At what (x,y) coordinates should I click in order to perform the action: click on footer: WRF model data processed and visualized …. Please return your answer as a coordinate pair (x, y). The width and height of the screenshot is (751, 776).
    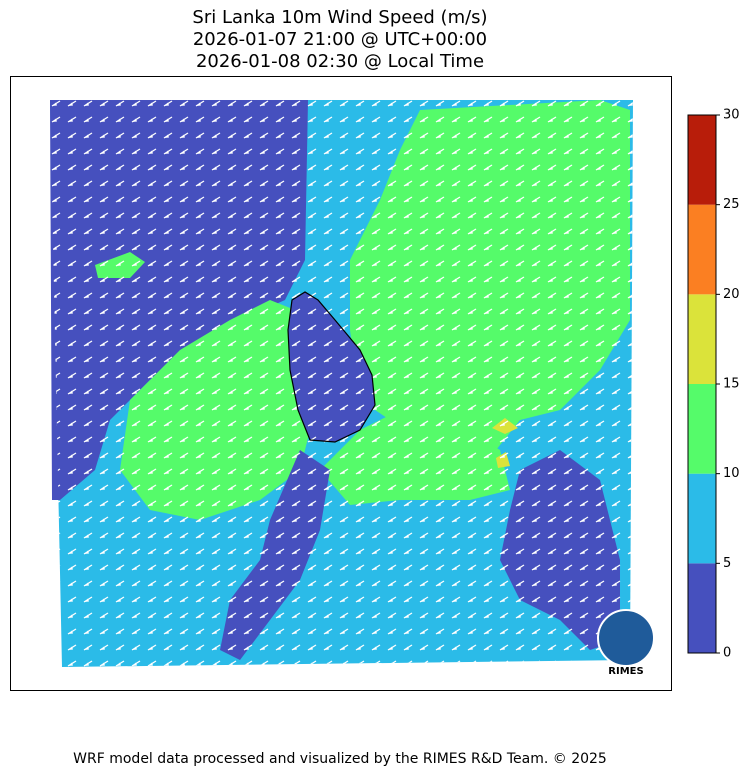
    Looking at the image, I should click on (340, 759).